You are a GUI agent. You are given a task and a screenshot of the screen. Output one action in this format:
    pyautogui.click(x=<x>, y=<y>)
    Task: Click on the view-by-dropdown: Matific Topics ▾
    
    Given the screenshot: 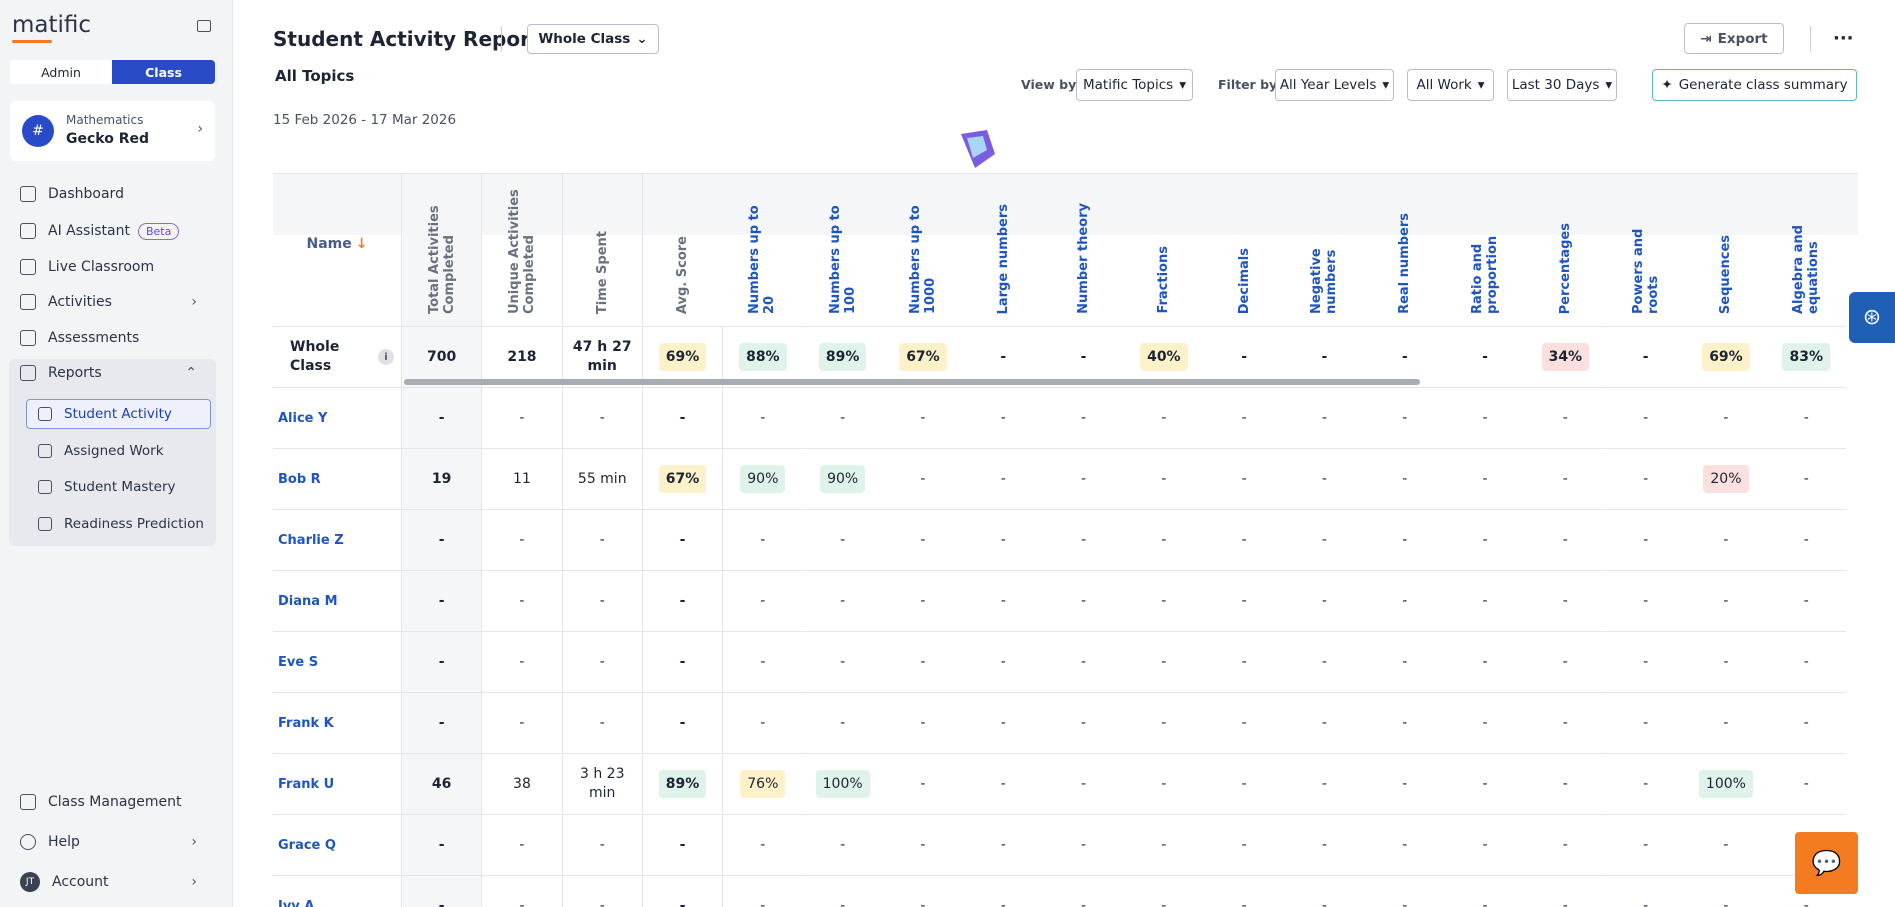 What is the action you would take?
    pyautogui.click(x=1134, y=85)
    